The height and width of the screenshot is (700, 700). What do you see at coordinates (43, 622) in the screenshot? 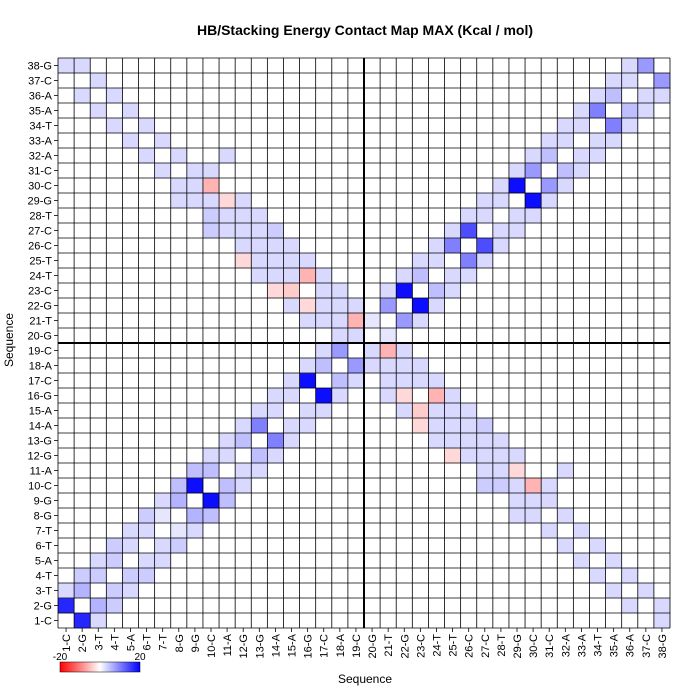
I see `y-tick-label: 1-C` at bounding box center [43, 622].